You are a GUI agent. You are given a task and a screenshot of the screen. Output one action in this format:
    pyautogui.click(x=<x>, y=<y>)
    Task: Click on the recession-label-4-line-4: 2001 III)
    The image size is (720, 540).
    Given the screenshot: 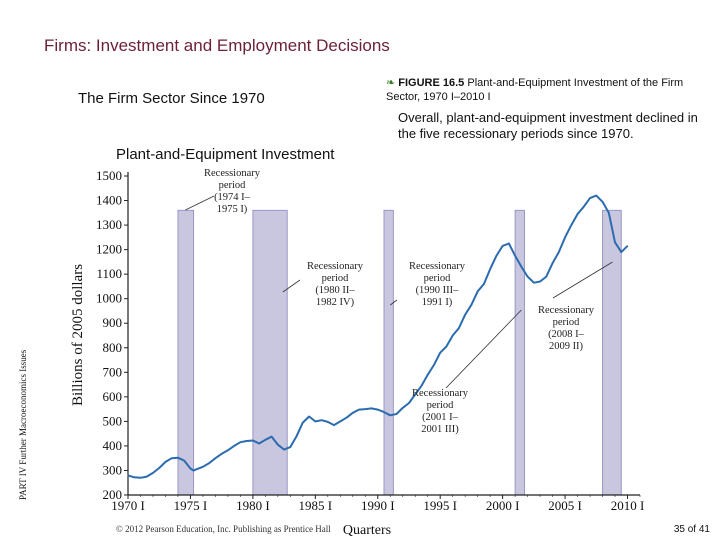 What is the action you would take?
    pyautogui.click(x=440, y=429)
    